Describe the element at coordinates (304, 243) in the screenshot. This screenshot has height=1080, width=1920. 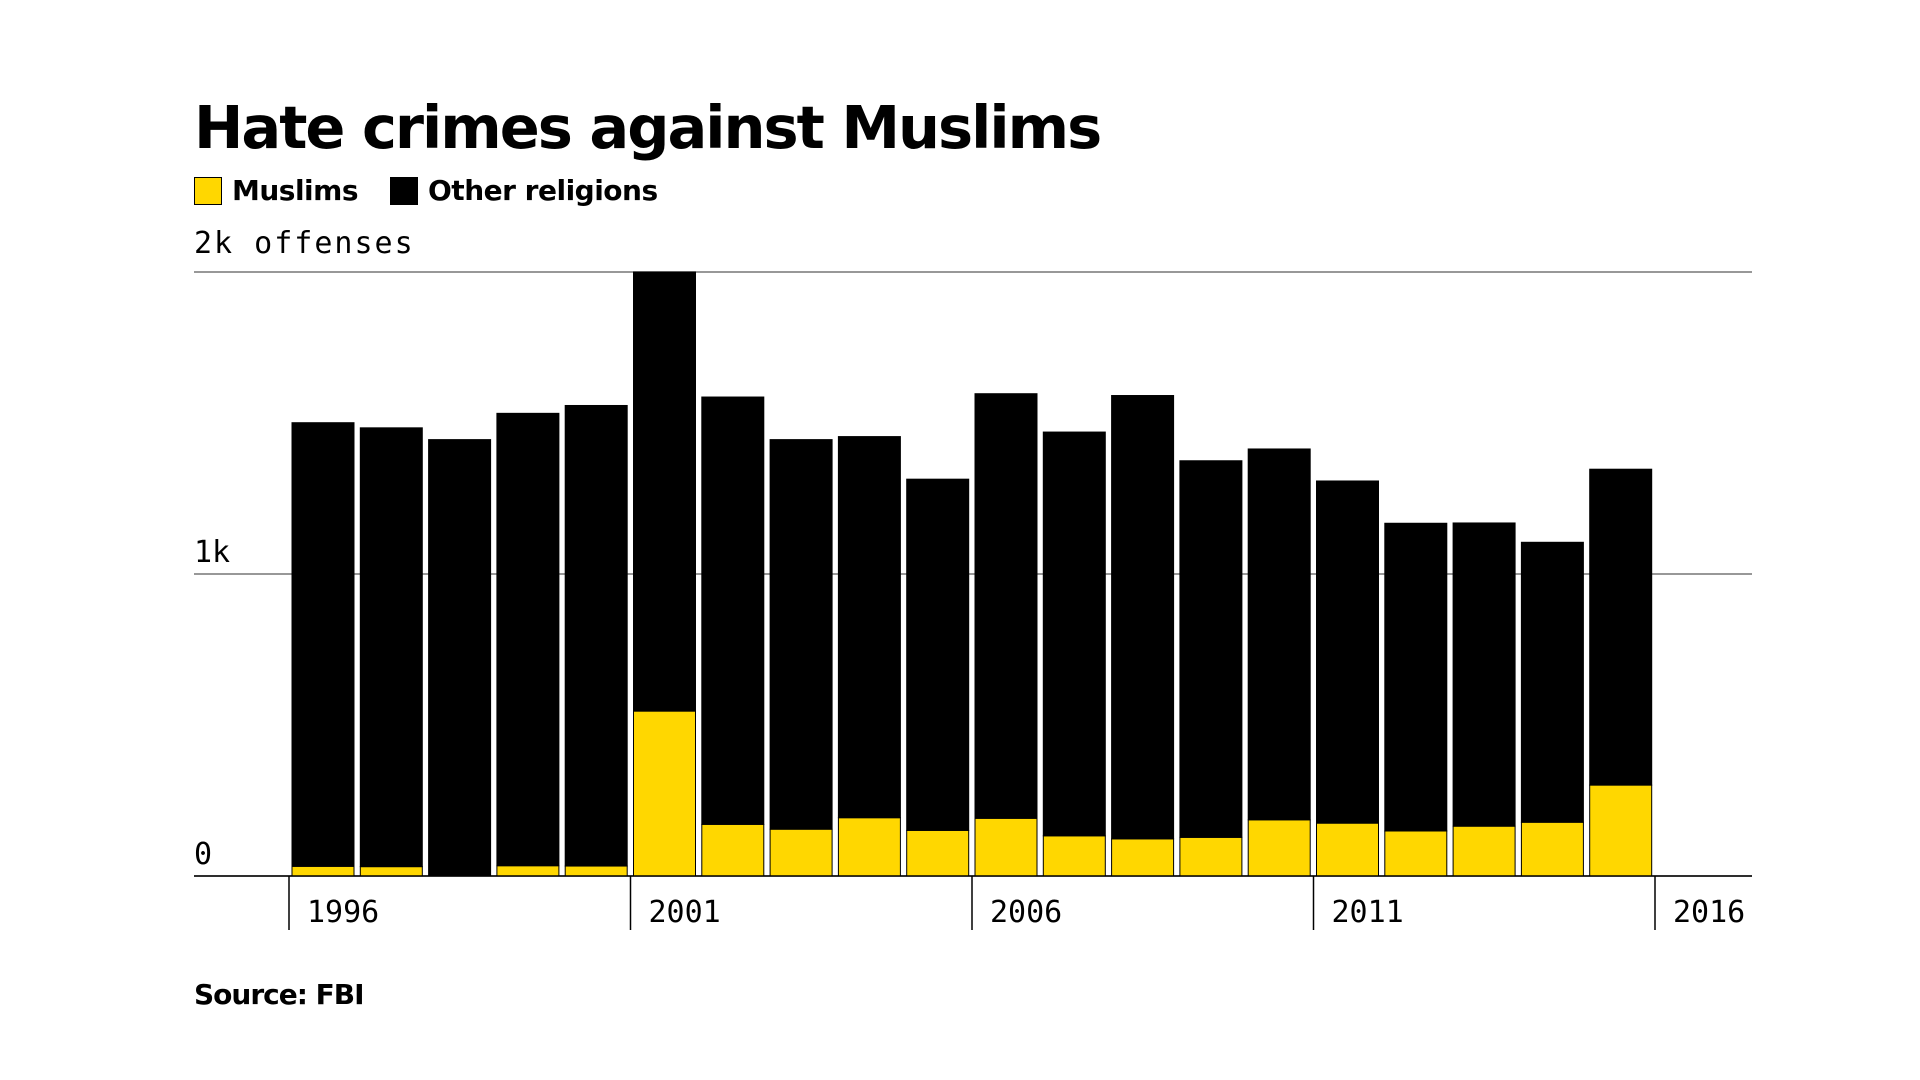
I see `y-axis-unit-label: 2k offenses` at that location.